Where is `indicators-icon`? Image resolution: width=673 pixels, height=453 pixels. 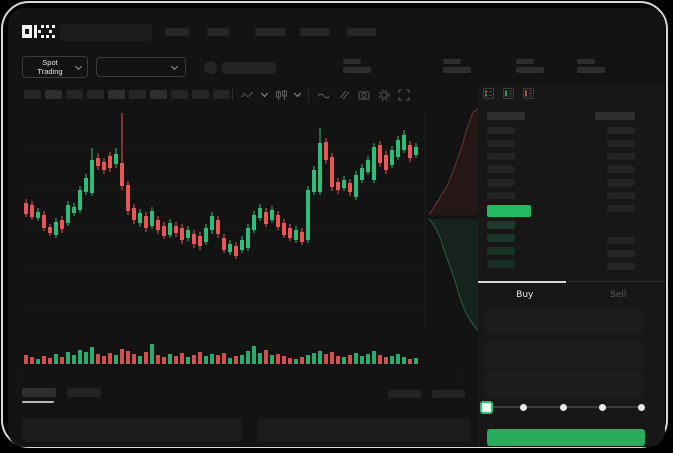
indicators-icon is located at coordinates (323, 95).